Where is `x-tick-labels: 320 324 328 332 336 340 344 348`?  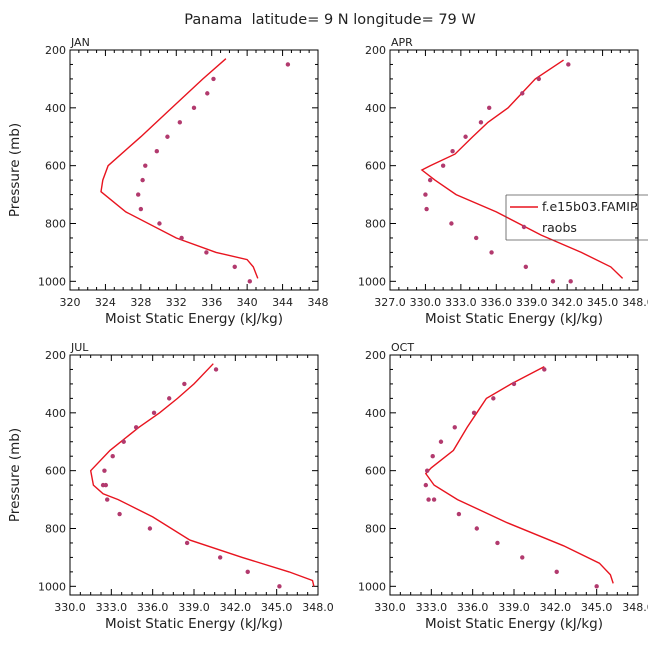
x-tick-labels: 320 324 328 332 336 340 344 348 is located at coordinates (194, 302).